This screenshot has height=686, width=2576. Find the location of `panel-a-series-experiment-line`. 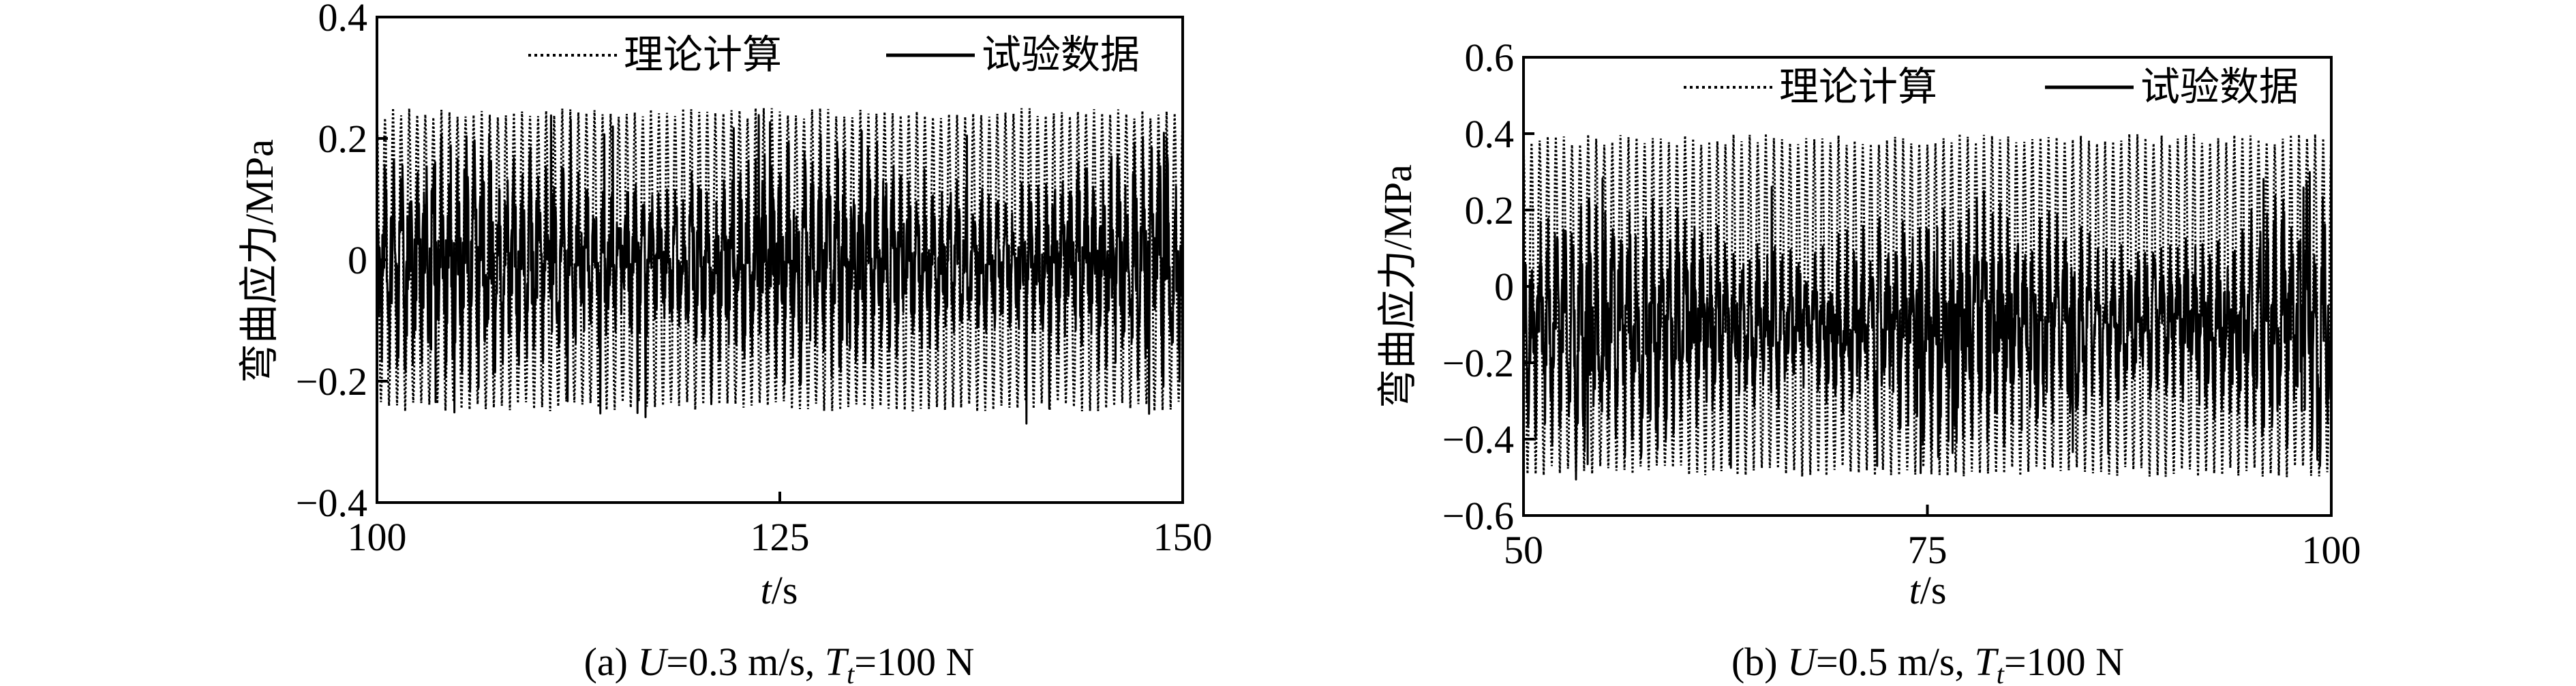

panel-a-series-experiment-line is located at coordinates (780, 269).